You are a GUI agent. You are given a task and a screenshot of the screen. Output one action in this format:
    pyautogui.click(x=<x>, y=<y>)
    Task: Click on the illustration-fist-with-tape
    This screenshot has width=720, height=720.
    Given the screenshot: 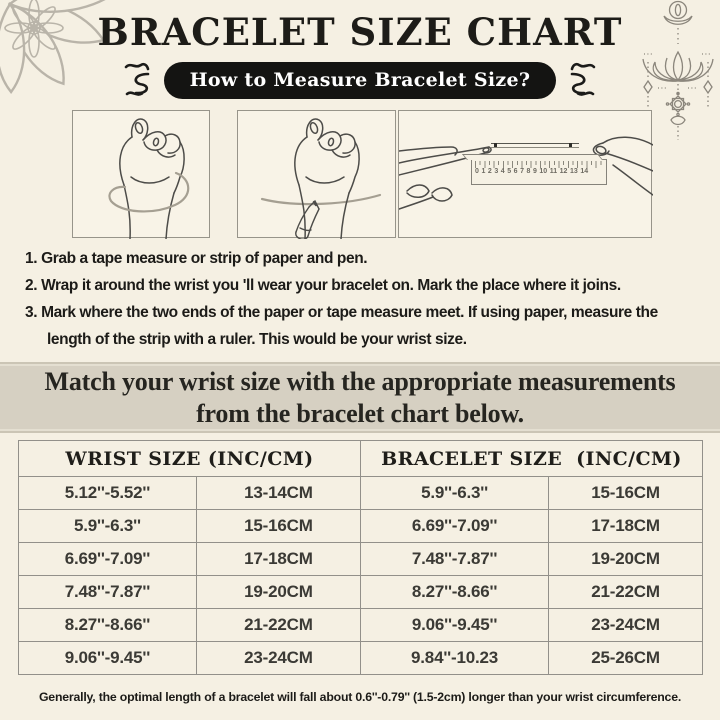 What is the action you would take?
    pyautogui.click(x=141, y=174)
    